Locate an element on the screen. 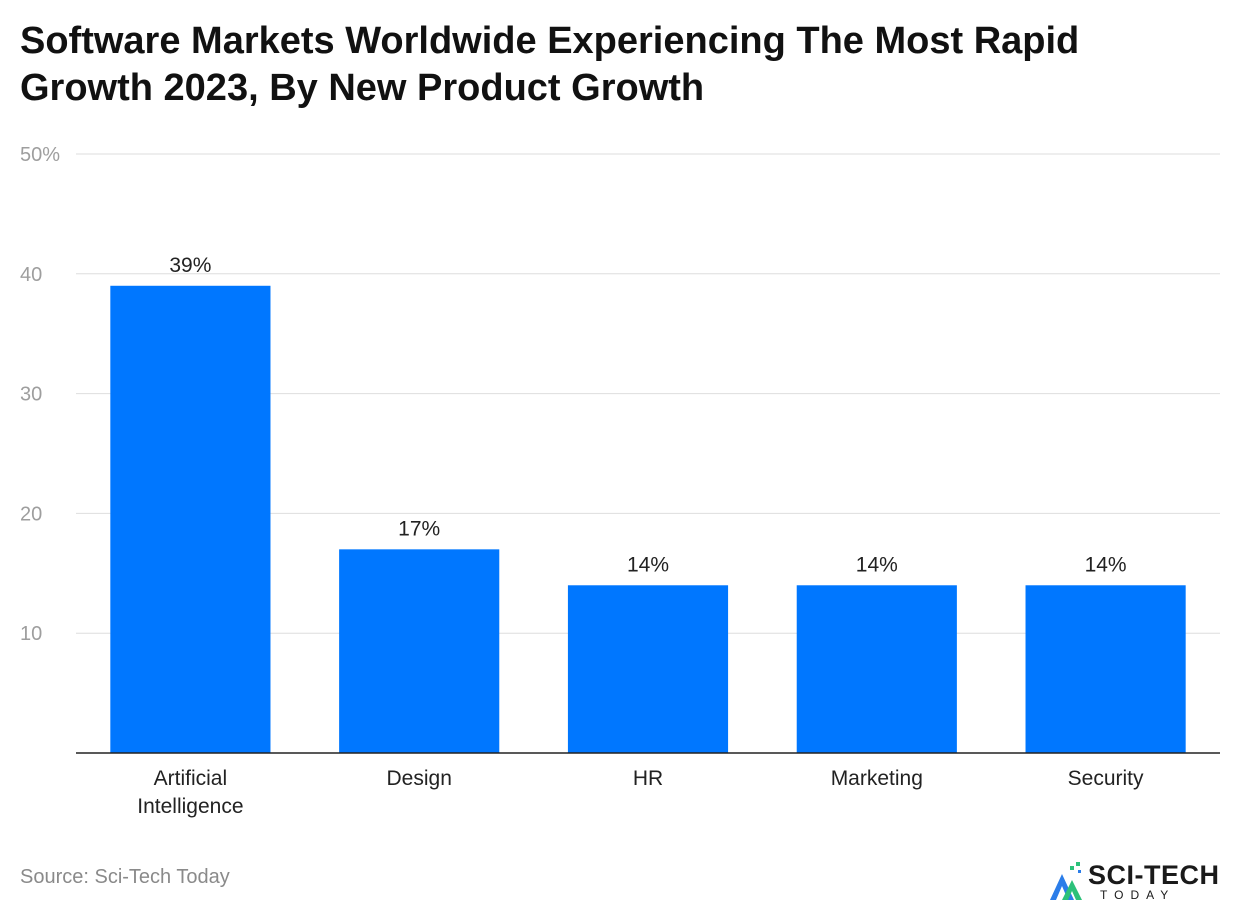  y-tick-label-10: 10 is located at coordinates (31, 634).